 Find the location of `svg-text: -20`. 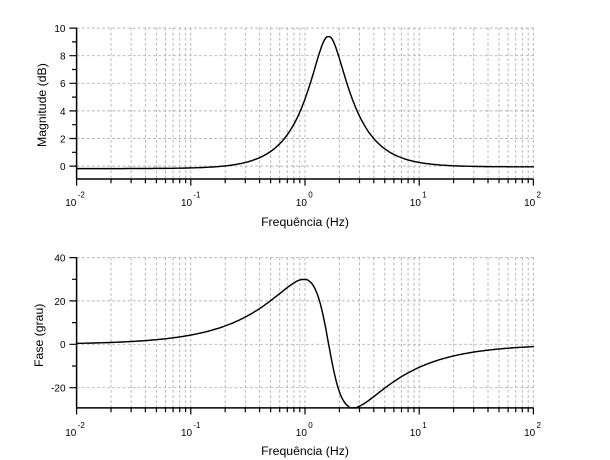

svg-text: -20 is located at coordinates (58, 389).